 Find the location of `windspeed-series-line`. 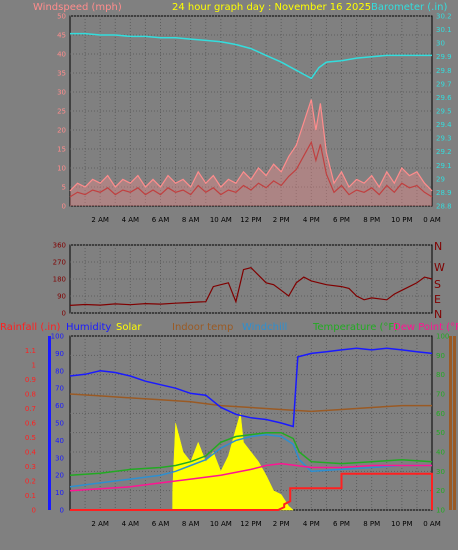

windspeed-series-line is located at coordinates (251, 145).